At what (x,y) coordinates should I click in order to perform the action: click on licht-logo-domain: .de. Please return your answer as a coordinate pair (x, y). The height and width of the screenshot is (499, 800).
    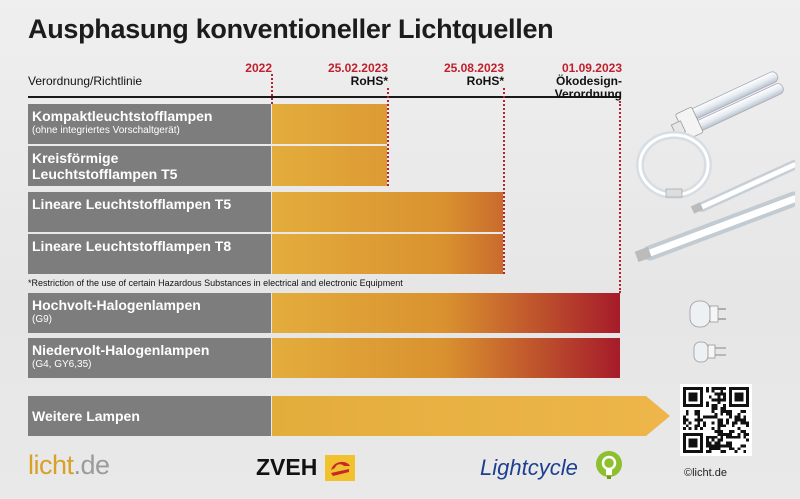
    Looking at the image, I should click on (92, 465).